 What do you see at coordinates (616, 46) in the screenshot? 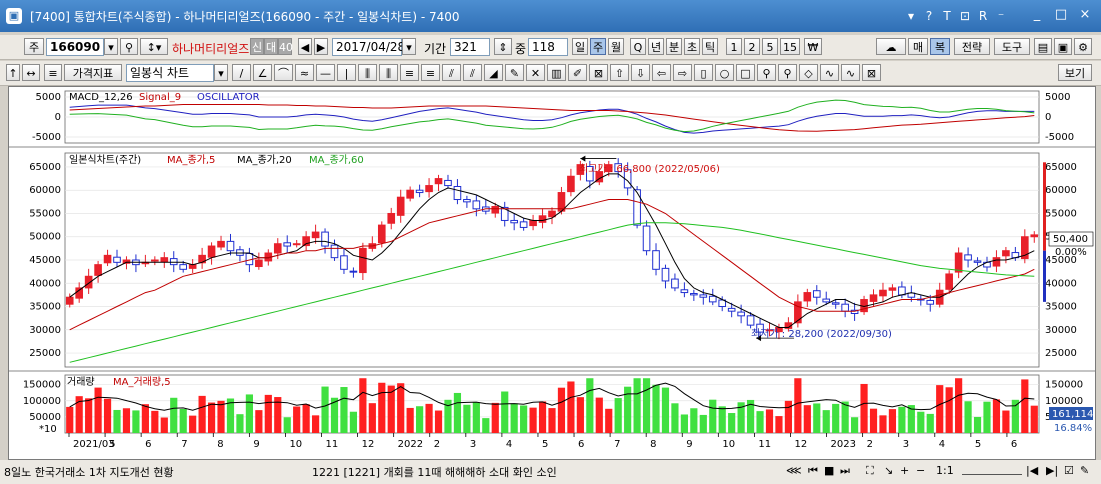
I see `tab-month: 월` at bounding box center [616, 46].